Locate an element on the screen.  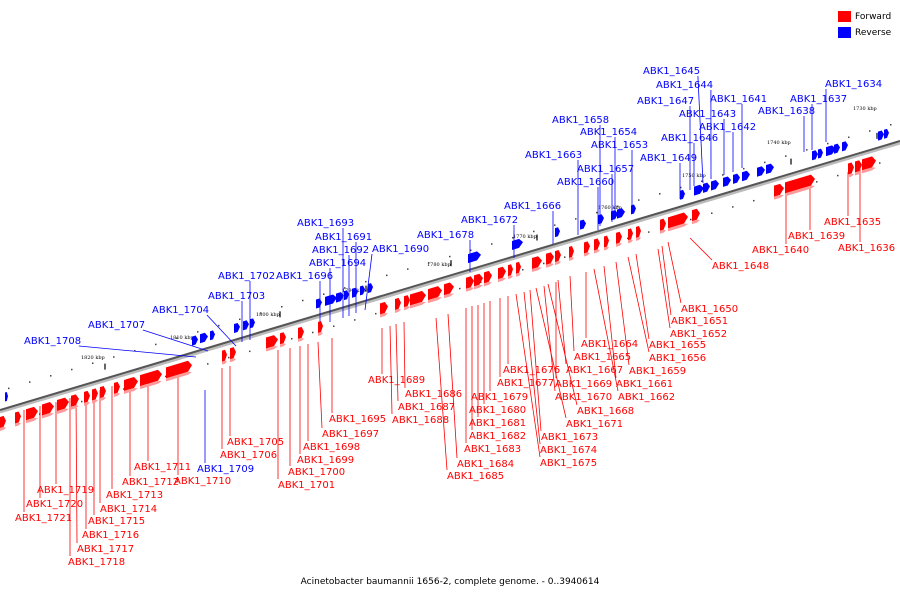
gene-label: ABK1_1705 is located at coordinates (255, 442).